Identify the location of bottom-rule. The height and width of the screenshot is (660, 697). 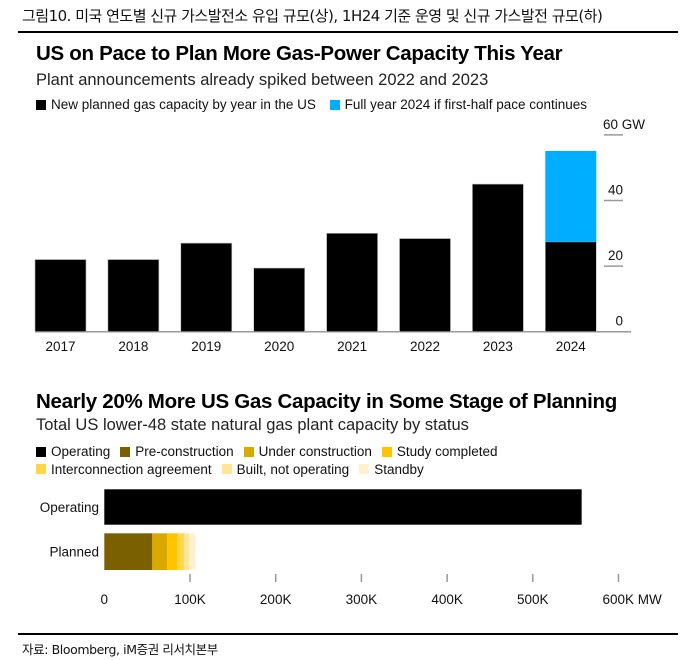
(348, 634).